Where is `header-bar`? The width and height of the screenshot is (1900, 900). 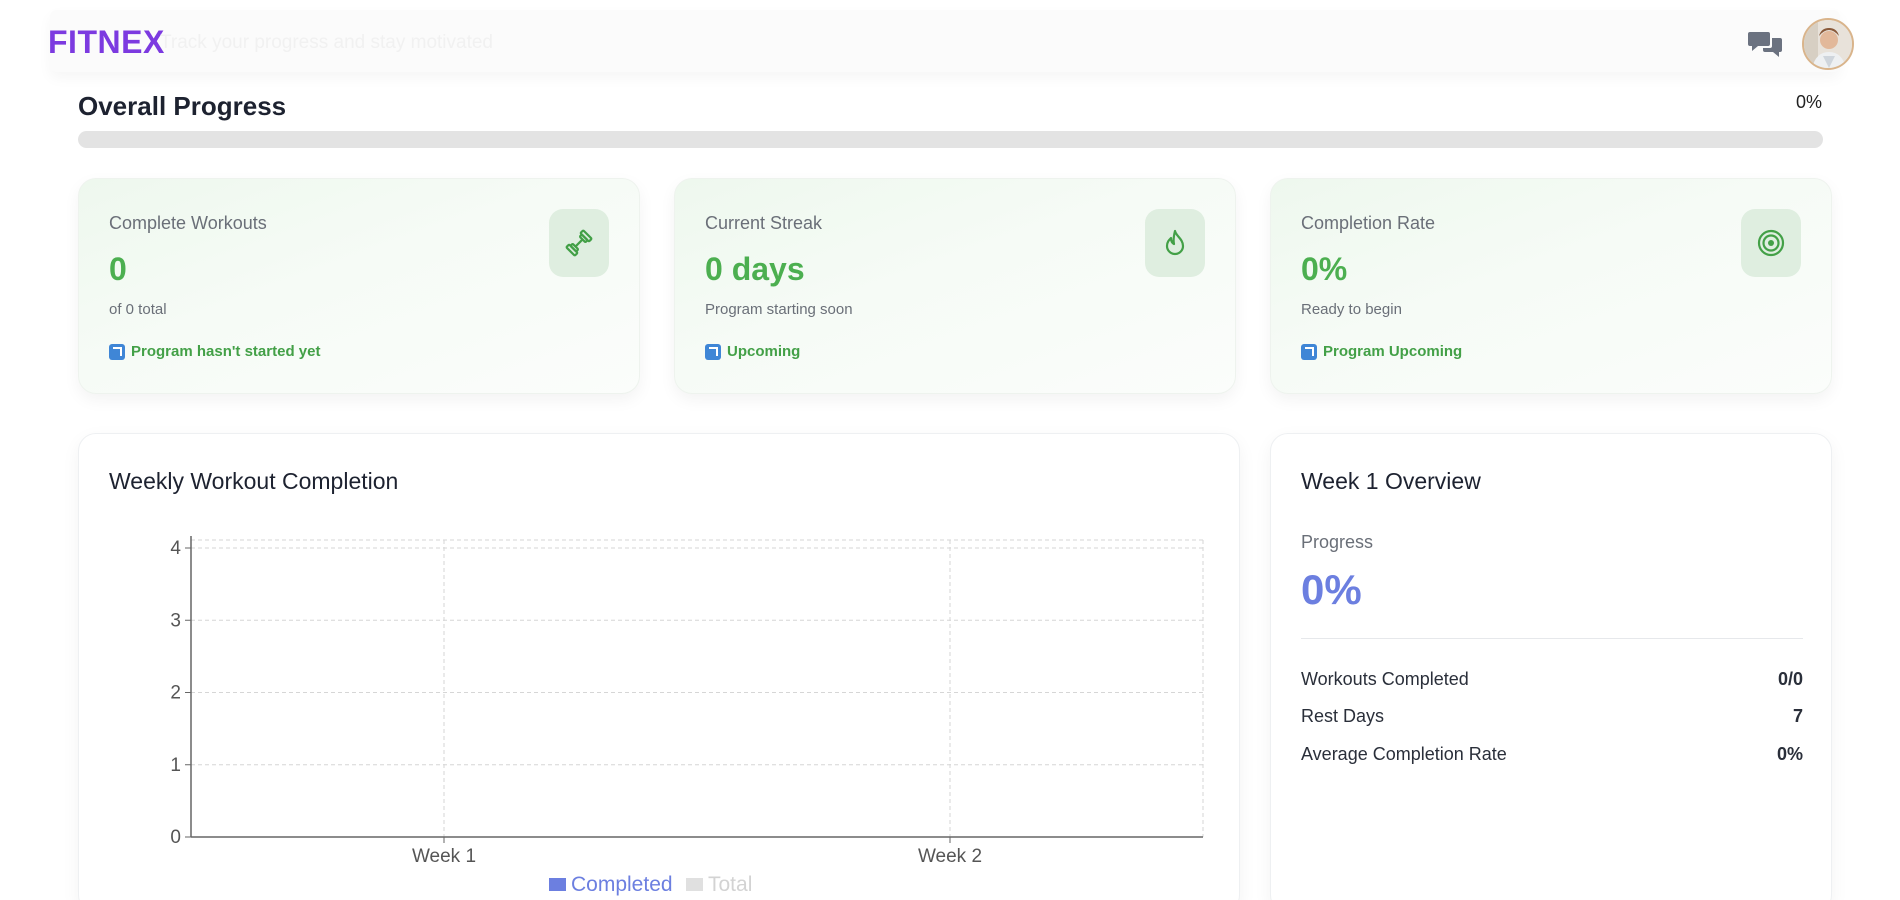
header-bar is located at coordinates (945, 41).